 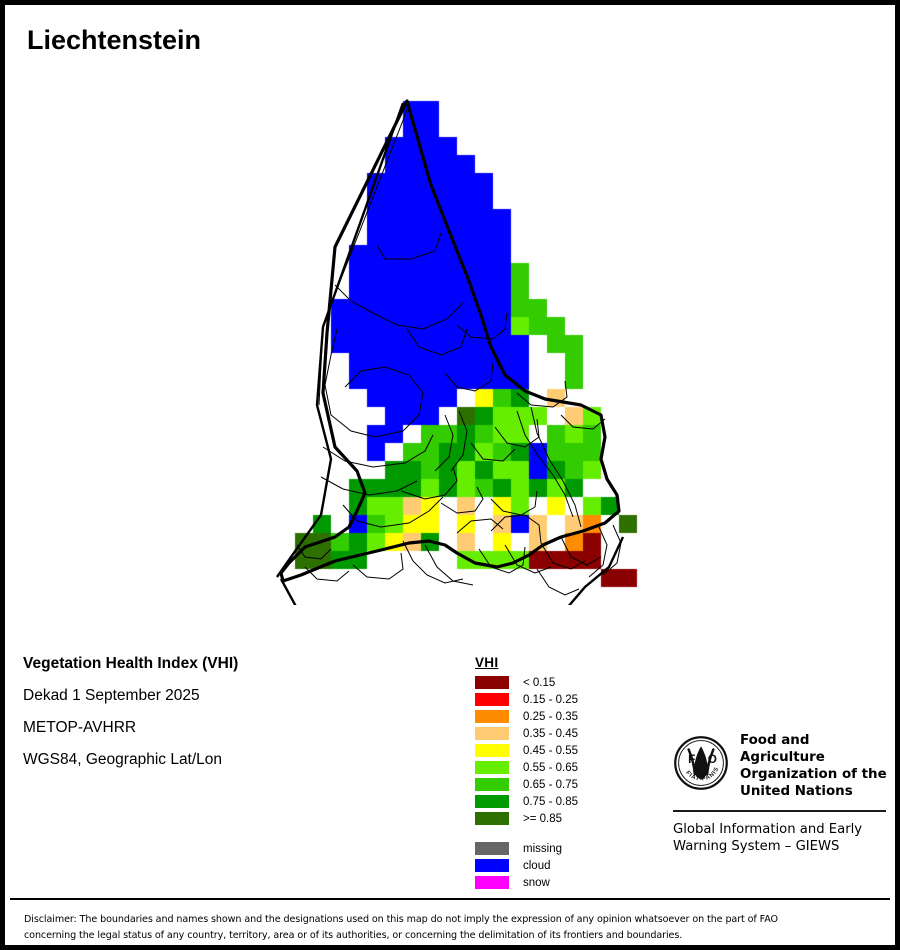 What do you see at coordinates (114, 40) in the screenshot?
I see `page-title: Liechtenstein` at bounding box center [114, 40].